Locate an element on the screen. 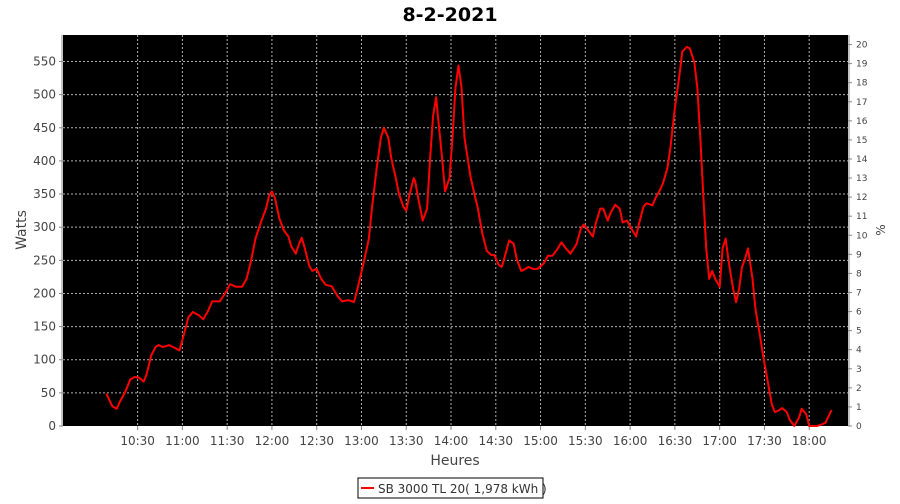  y-tick-label: 300 is located at coordinates (44, 227).